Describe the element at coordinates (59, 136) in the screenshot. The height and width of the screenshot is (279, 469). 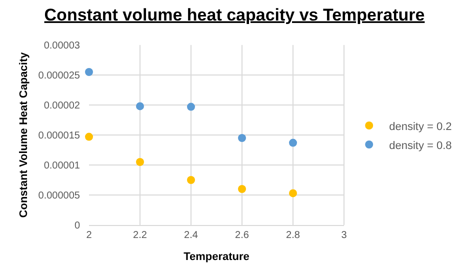
I see `y-tick-label: 0.000015` at that location.